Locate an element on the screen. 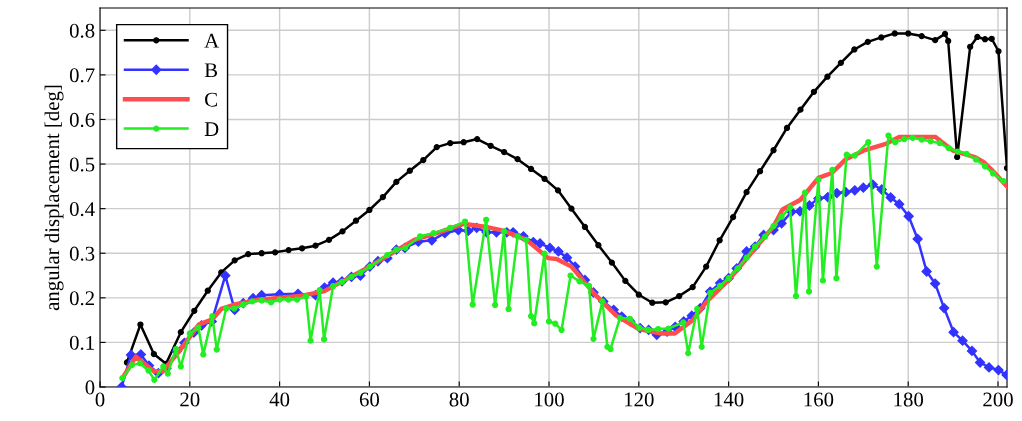  y-tick-label: 0.7 is located at coordinates (82, 75).